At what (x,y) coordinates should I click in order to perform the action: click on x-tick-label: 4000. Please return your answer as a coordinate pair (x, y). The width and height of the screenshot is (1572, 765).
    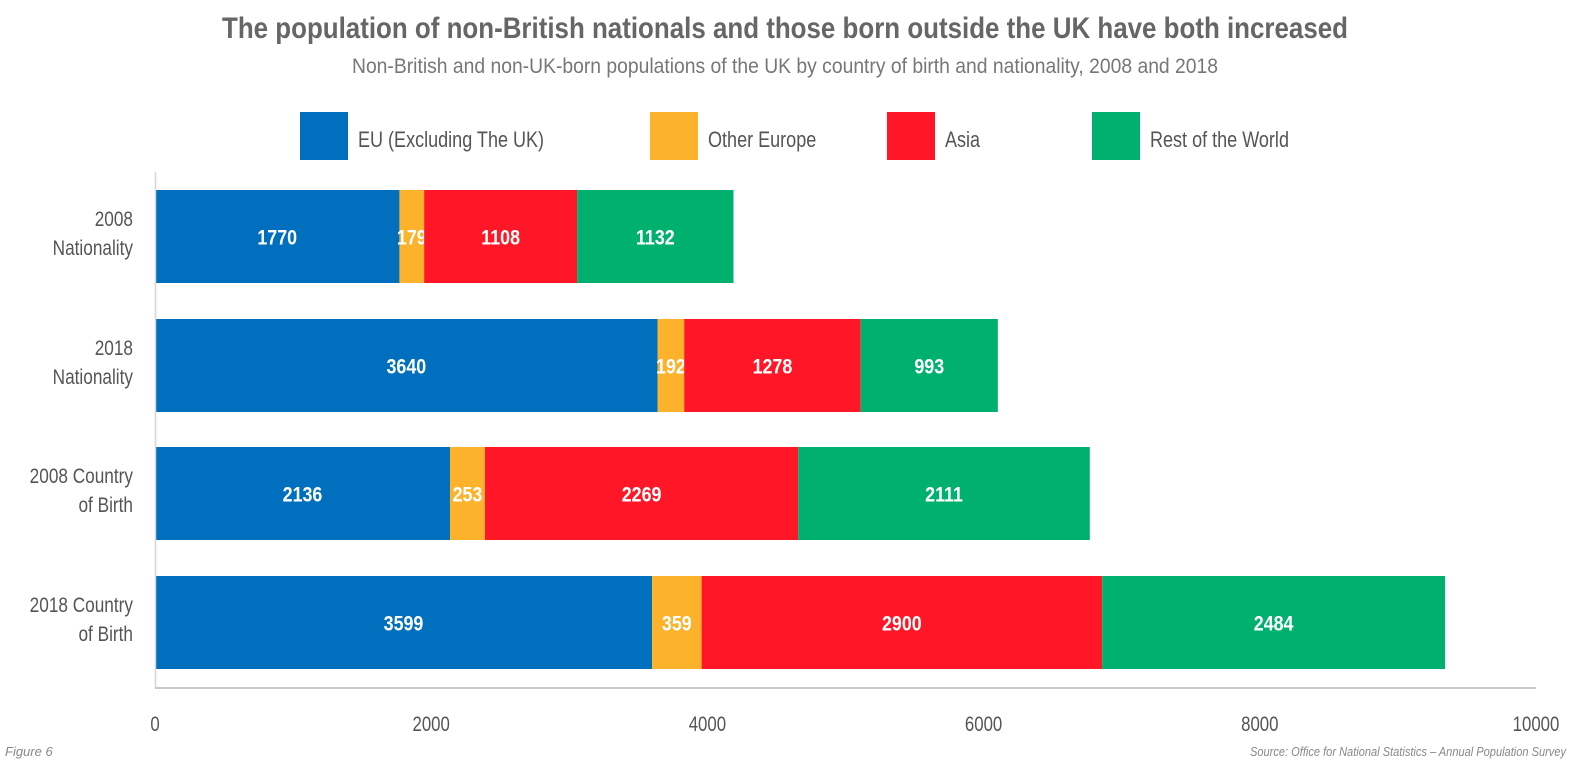
    Looking at the image, I should click on (707, 724).